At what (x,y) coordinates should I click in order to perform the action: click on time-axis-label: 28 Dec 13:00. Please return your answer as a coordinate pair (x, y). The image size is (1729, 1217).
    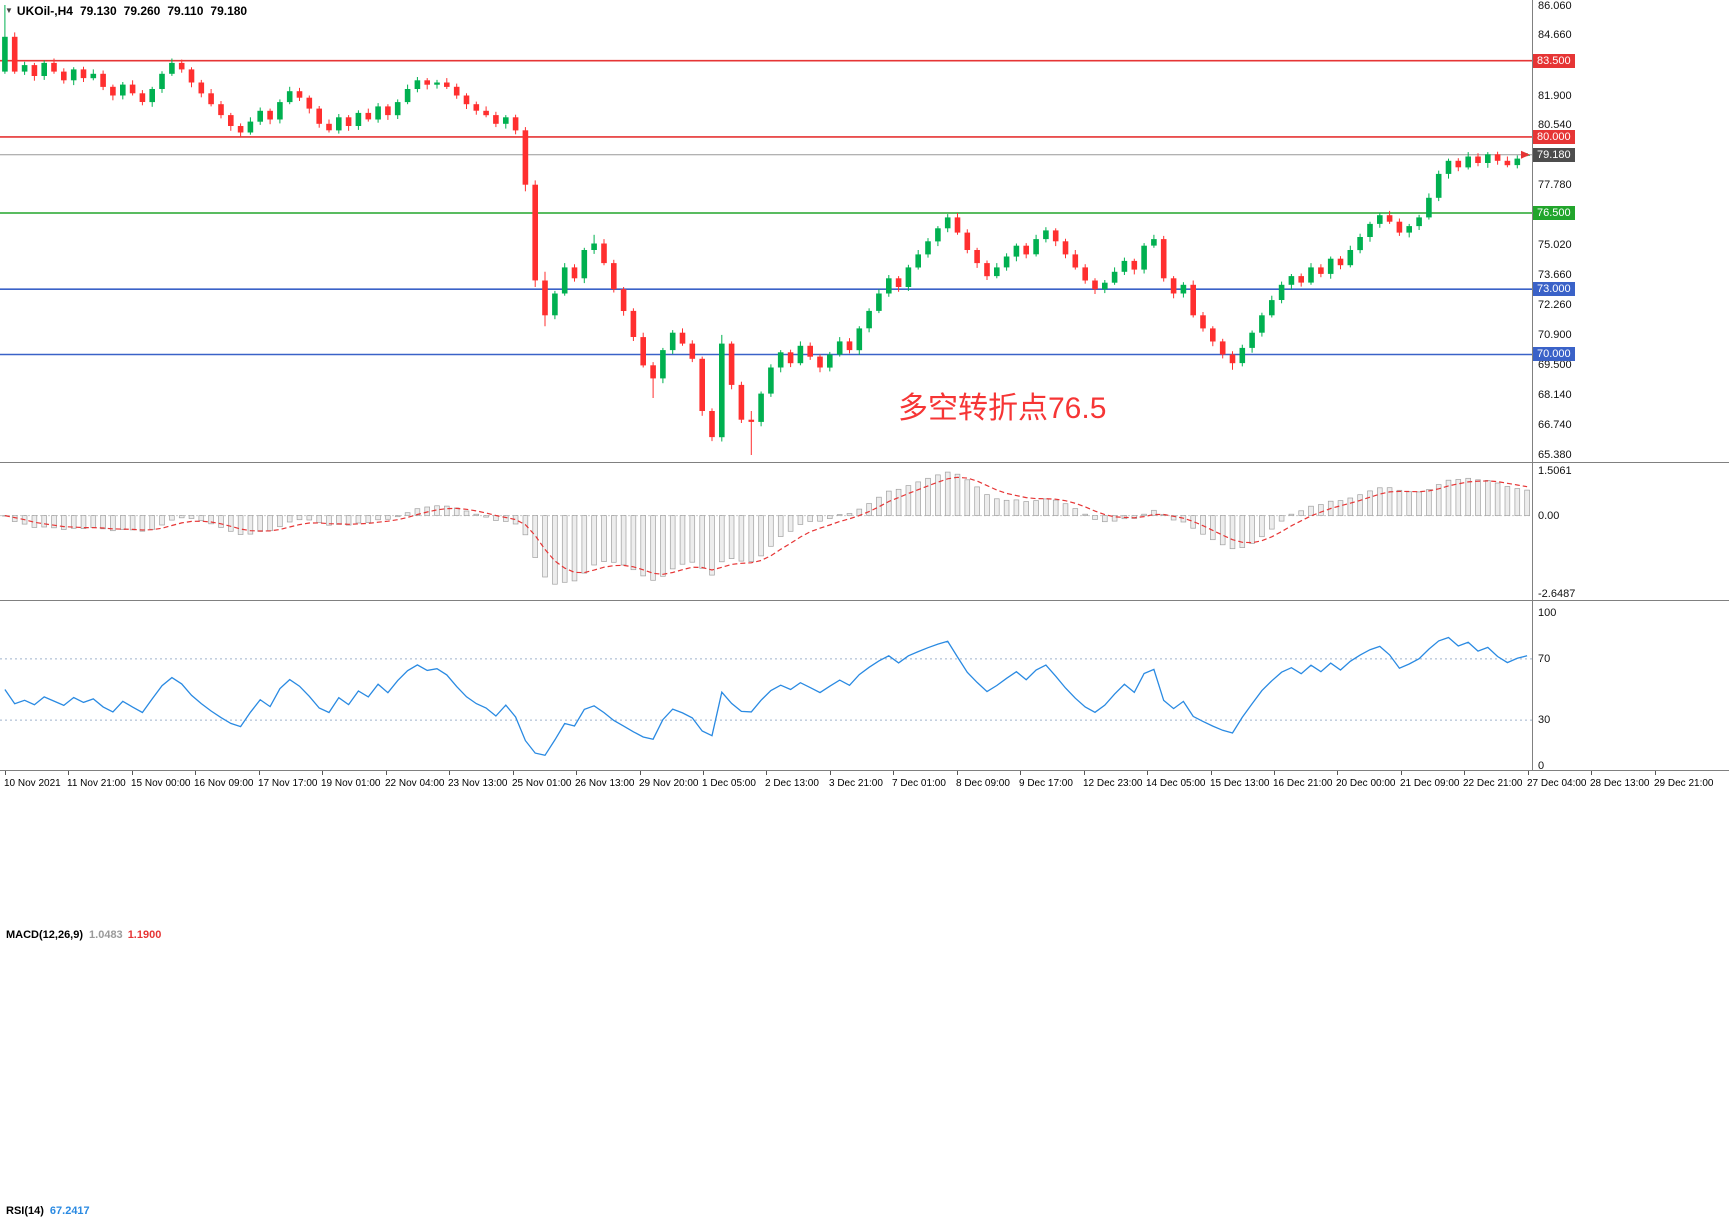
    Looking at the image, I should click on (1620, 783).